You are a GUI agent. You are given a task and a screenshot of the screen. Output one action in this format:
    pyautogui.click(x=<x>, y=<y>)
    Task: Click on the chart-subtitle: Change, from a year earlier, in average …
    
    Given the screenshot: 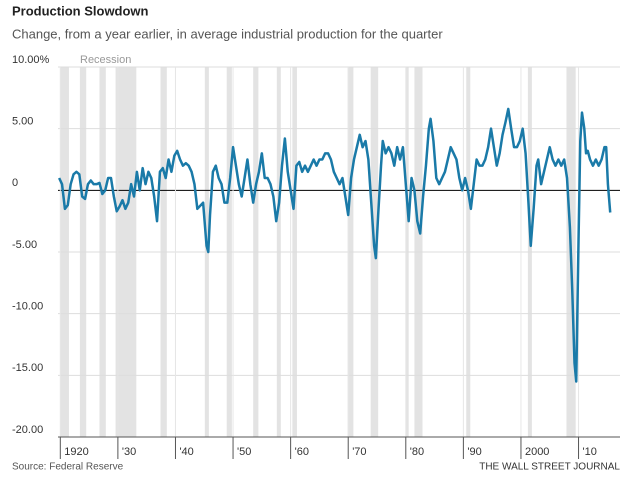 What is the action you would take?
    pyautogui.click(x=227, y=33)
    